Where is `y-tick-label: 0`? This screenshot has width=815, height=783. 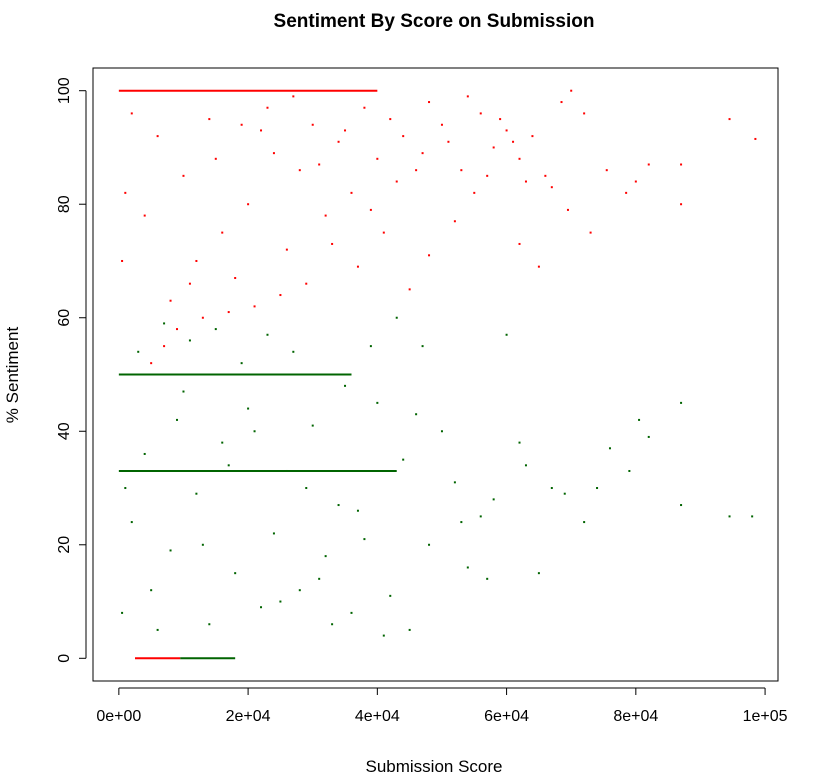
y-tick-label: 0 is located at coordinates (64, 658).